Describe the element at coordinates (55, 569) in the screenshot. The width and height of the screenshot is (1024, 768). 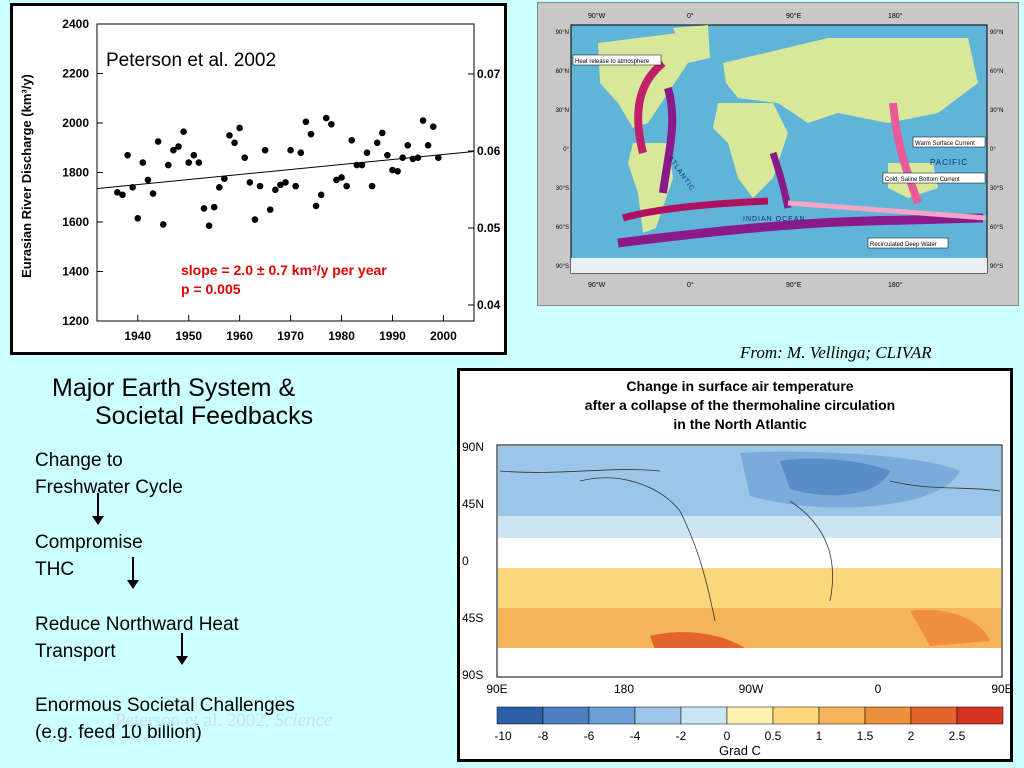
I see `feedback-item-2-line2: THC` at that location.